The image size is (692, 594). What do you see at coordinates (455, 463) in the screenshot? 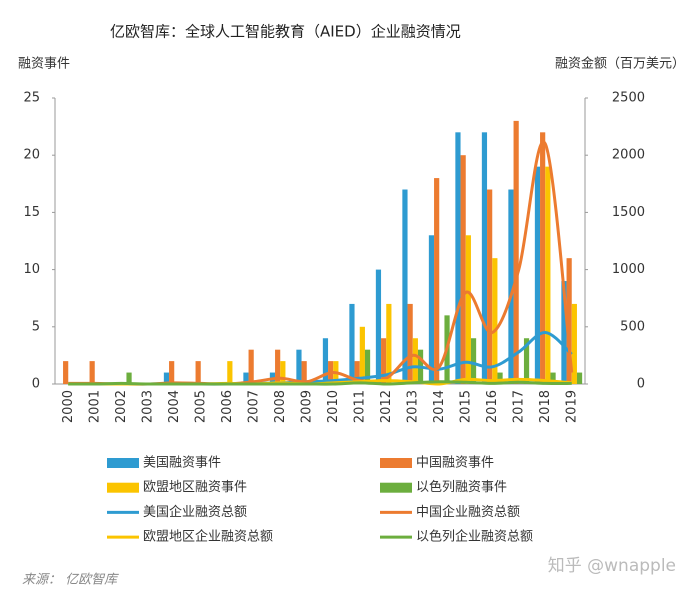
I see `legend-label: 中国融资事件` at bounding box center [455, 463].